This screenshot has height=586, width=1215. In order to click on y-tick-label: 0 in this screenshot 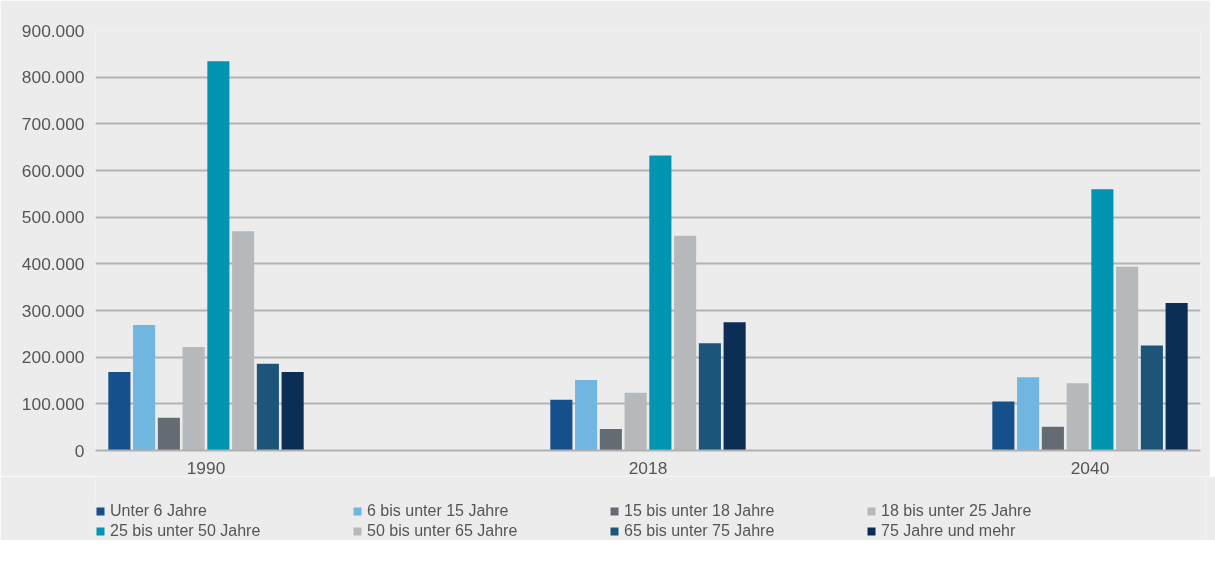, I will do `click(79, 450)`.